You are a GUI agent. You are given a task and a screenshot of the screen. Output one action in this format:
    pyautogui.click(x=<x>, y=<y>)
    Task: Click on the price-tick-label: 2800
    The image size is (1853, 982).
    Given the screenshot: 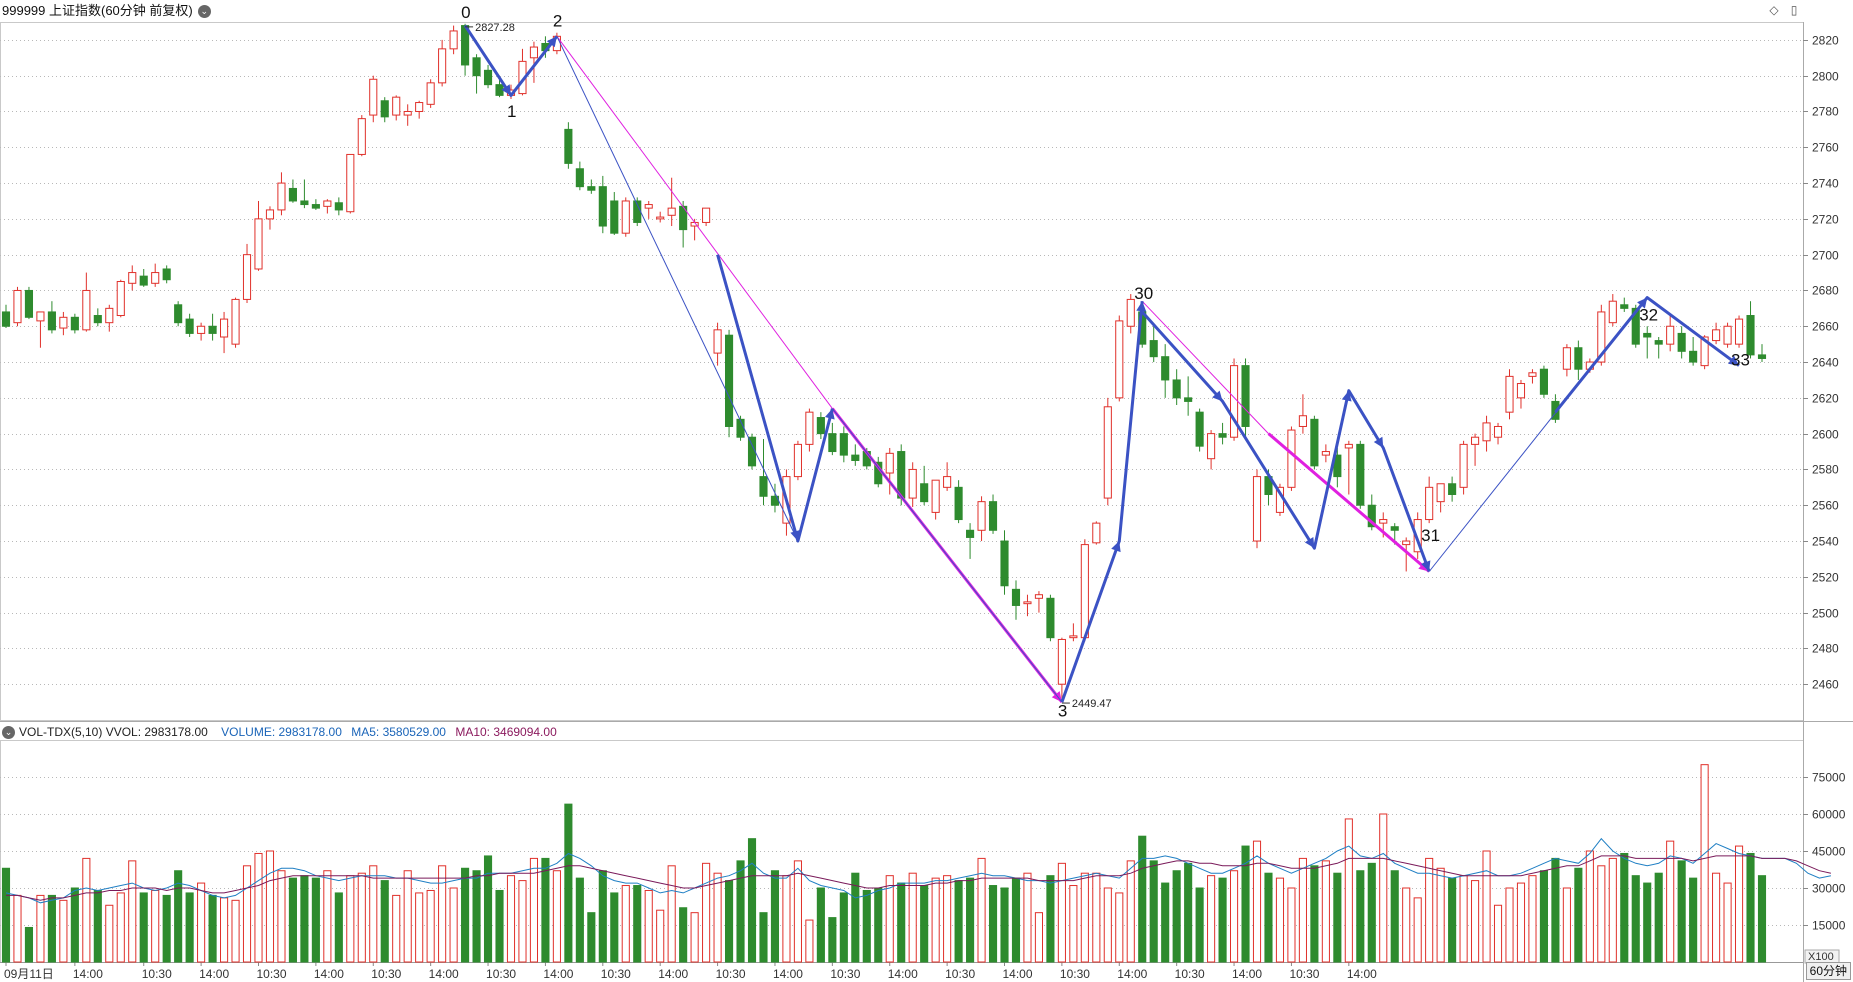 What is the action you would take?
    pyautogui.click(x=1825, y=77)
    